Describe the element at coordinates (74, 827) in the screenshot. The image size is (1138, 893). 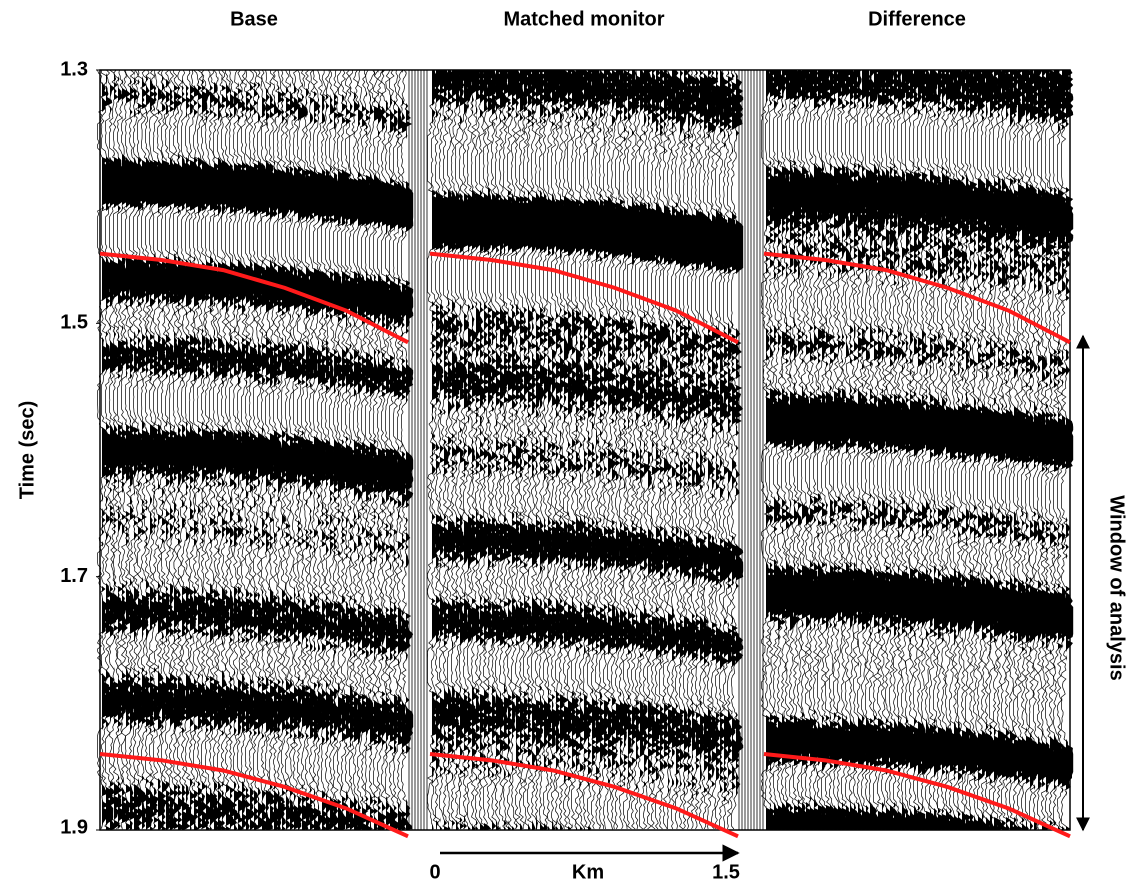
I see `y-tick-label: 1.9` at that location.